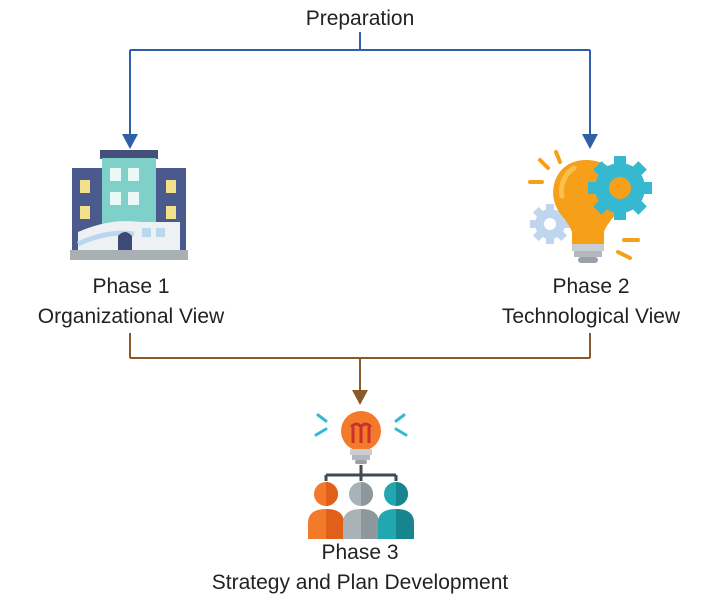 The height and width of the screenshot is (600, 720). I want to click on person-orange-icon, so click(326, 510).